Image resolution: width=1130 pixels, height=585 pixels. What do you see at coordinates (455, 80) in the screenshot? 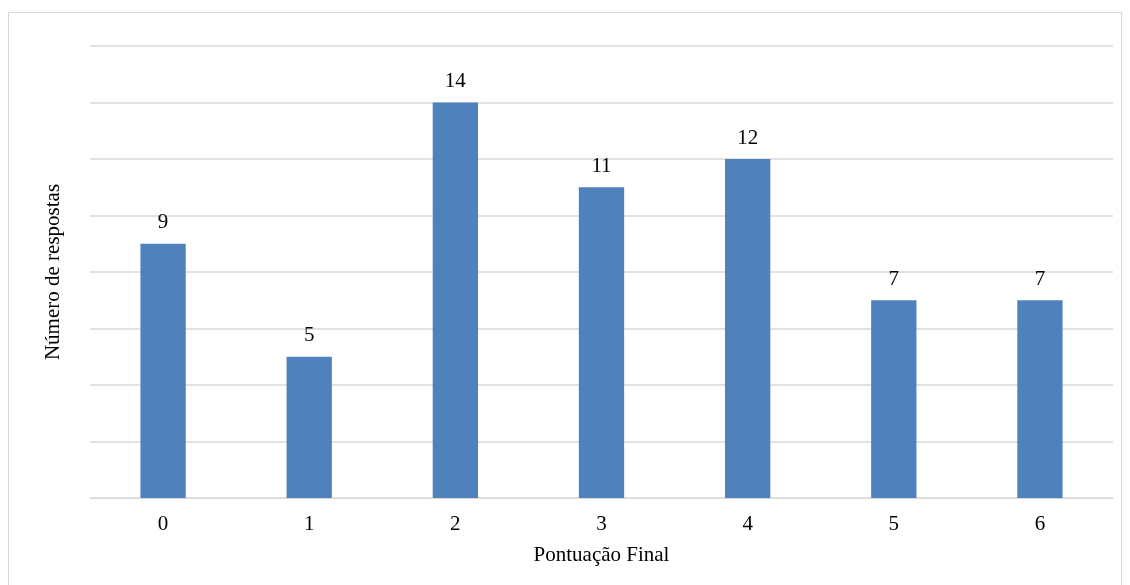
I see `data-label: 14` at bounding box center [455, 80].